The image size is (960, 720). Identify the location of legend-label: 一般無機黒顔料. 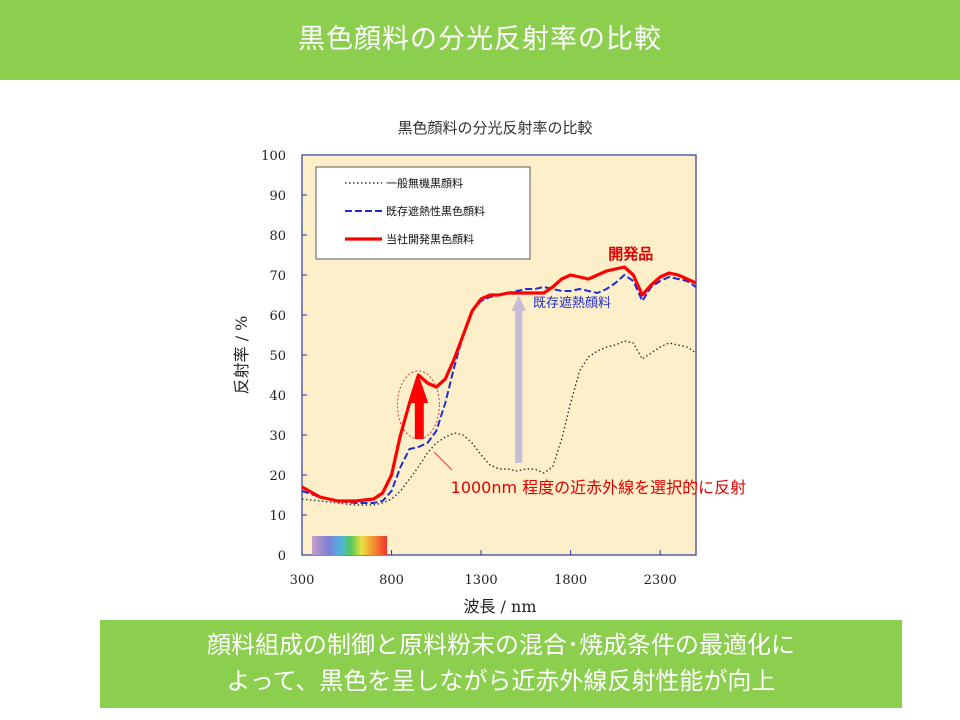
(424, 183).